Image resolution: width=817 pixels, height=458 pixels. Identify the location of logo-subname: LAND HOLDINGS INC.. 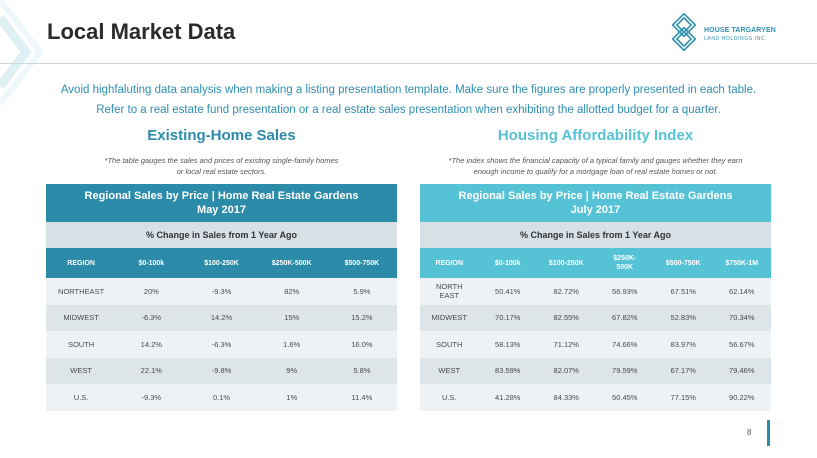
(736, 39).